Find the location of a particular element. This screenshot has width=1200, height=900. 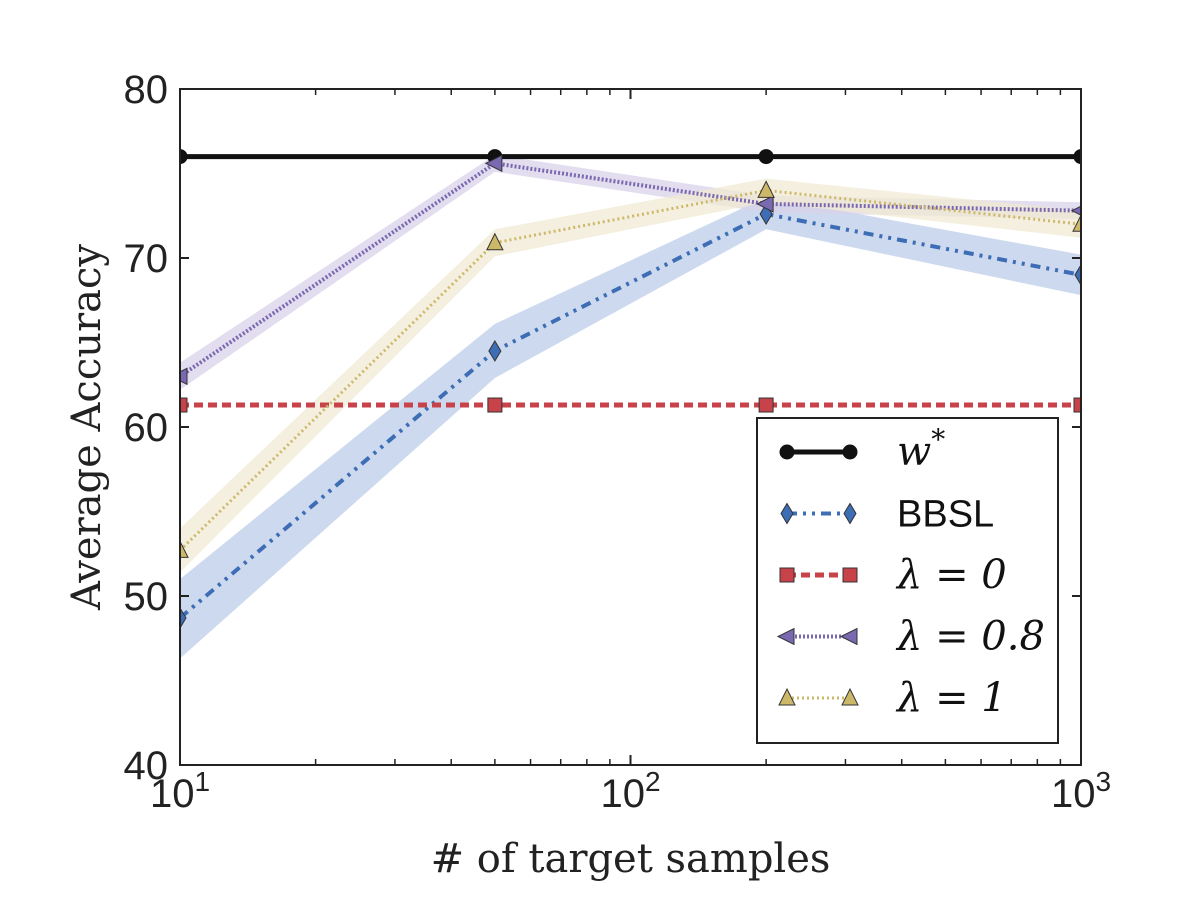

legend-label-1: BBSL is located at coordinates (945, 515).